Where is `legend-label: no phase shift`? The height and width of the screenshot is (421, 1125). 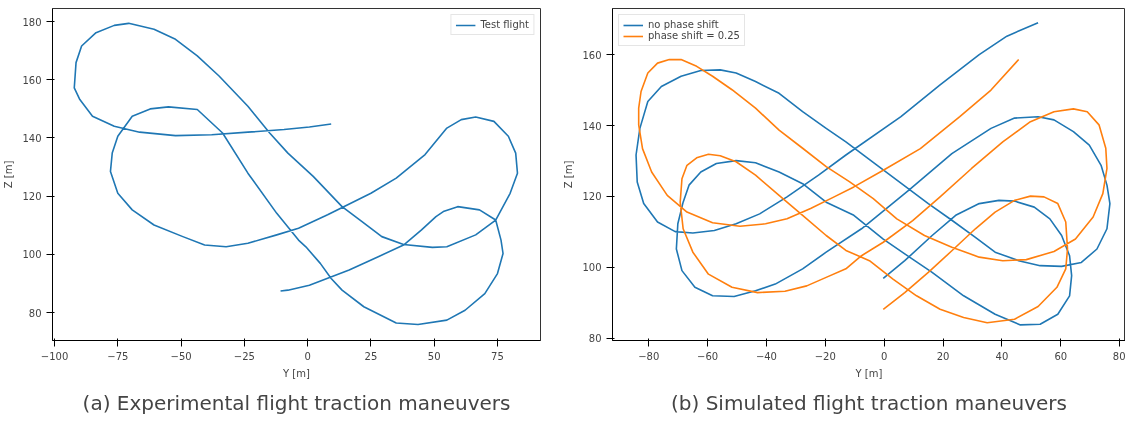 legend-label: no phase shift is located at coordinates (683, 24).